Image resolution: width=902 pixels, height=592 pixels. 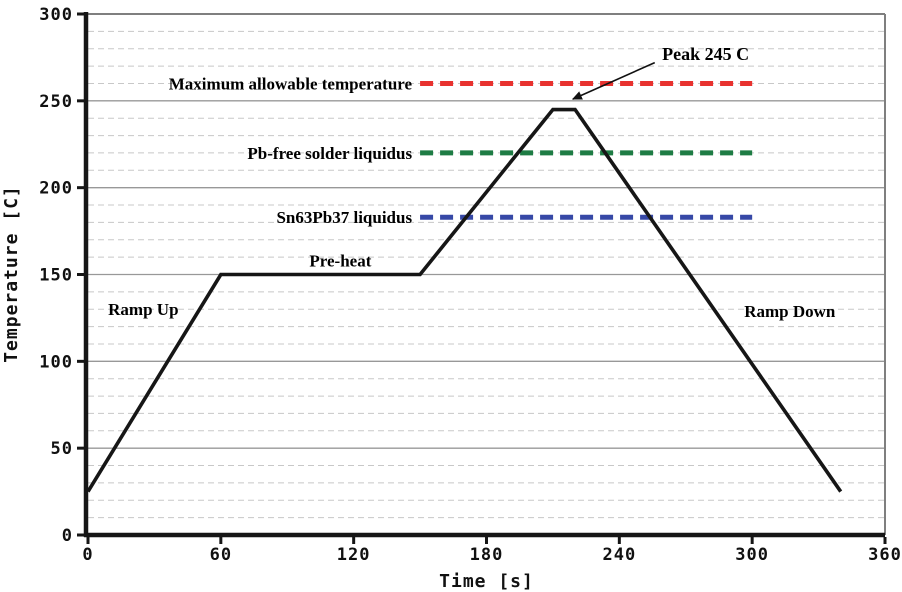 What do you see at coordinates (705, 54) in the screenshot?
I see `annotation-peak-245-c: Peak 245 C` at bounding box center [705, 54].